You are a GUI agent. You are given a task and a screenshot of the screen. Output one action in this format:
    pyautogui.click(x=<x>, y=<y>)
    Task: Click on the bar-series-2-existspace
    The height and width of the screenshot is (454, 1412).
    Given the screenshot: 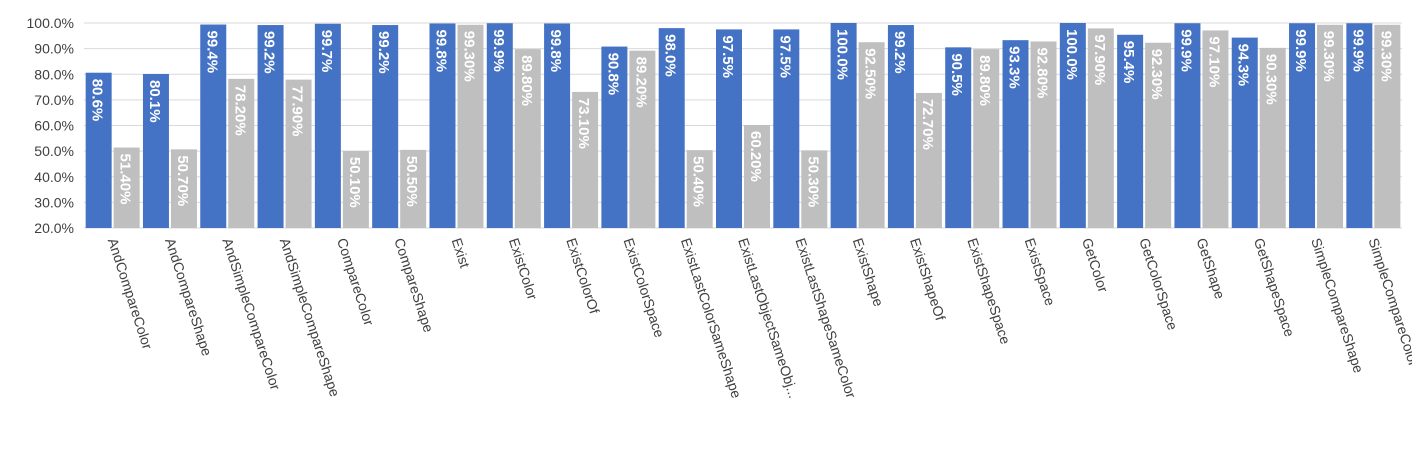 What is the action you would take?
    pyautogui.click(x=1043, y=135)
    